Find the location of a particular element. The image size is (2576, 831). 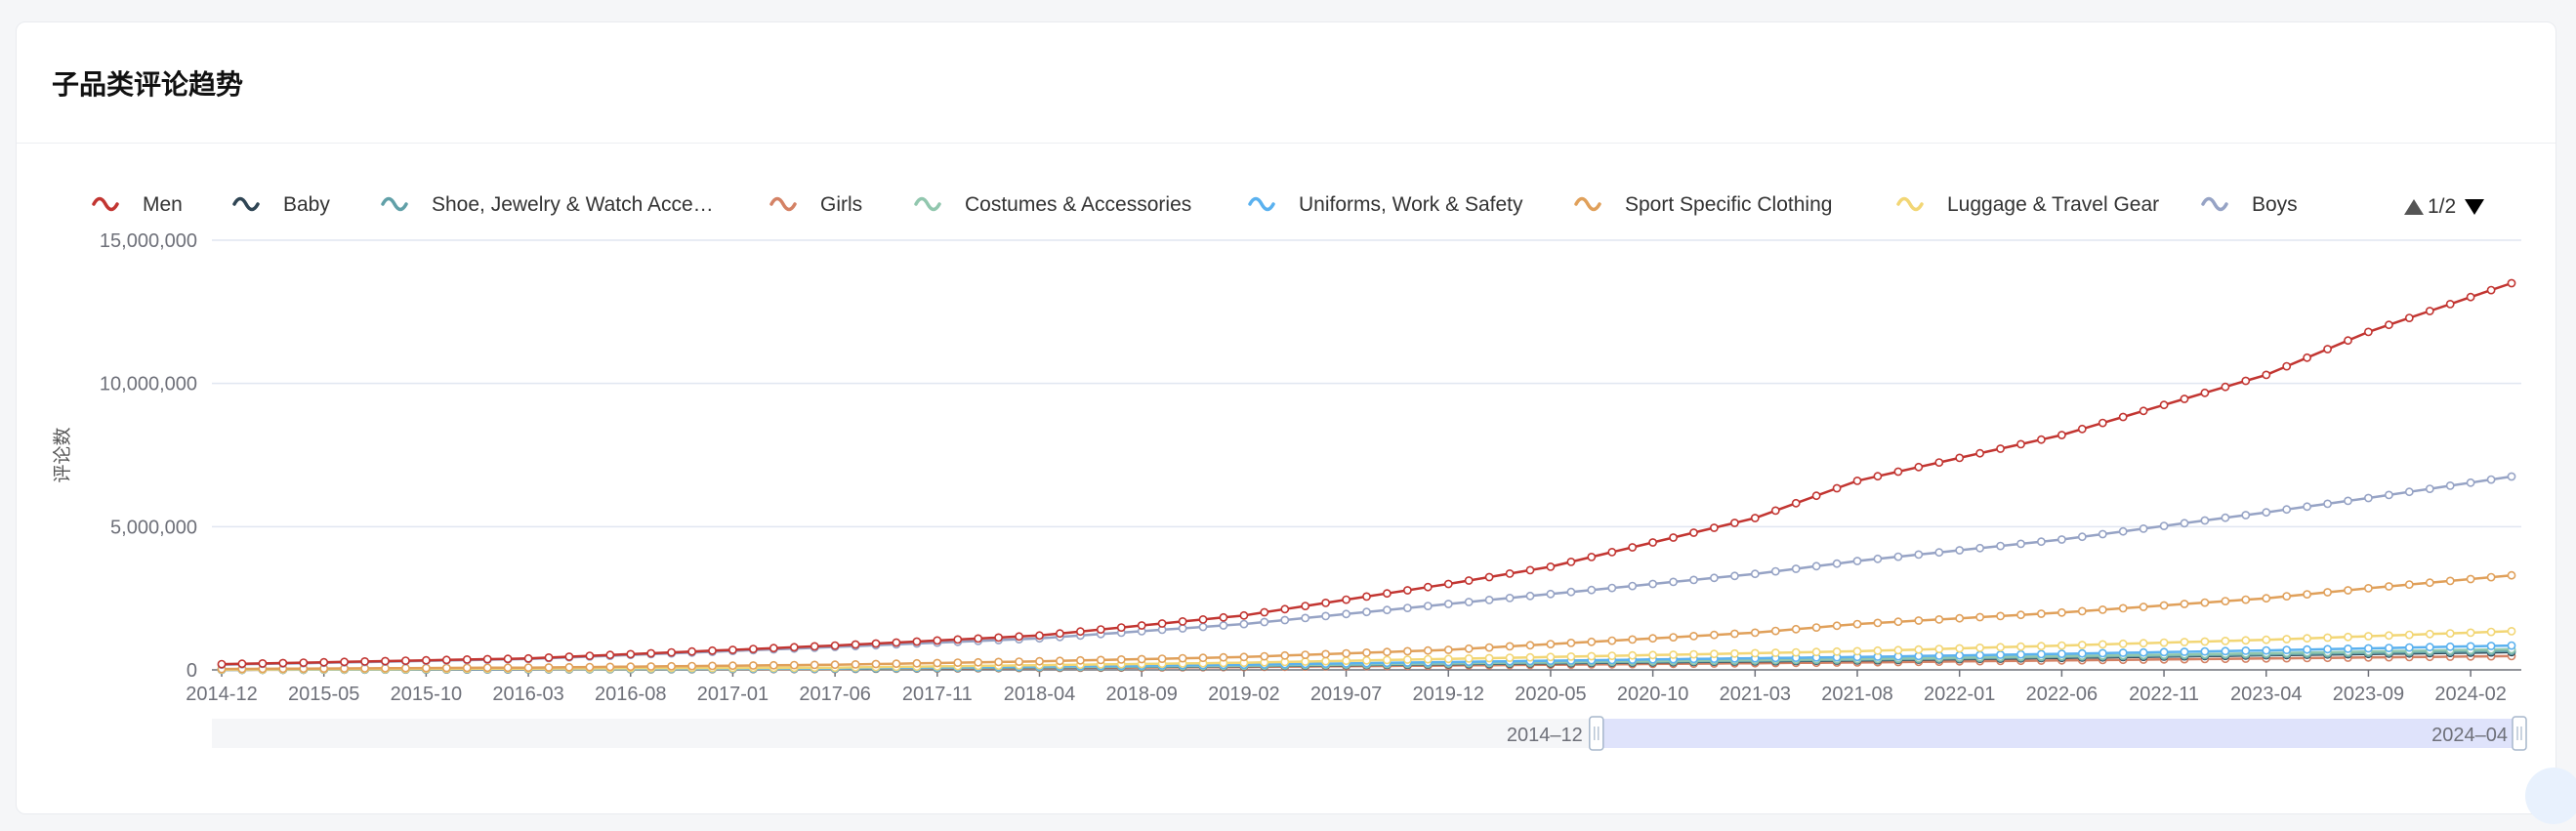

zoom-start-handle is located at coordinates (1596, 733).